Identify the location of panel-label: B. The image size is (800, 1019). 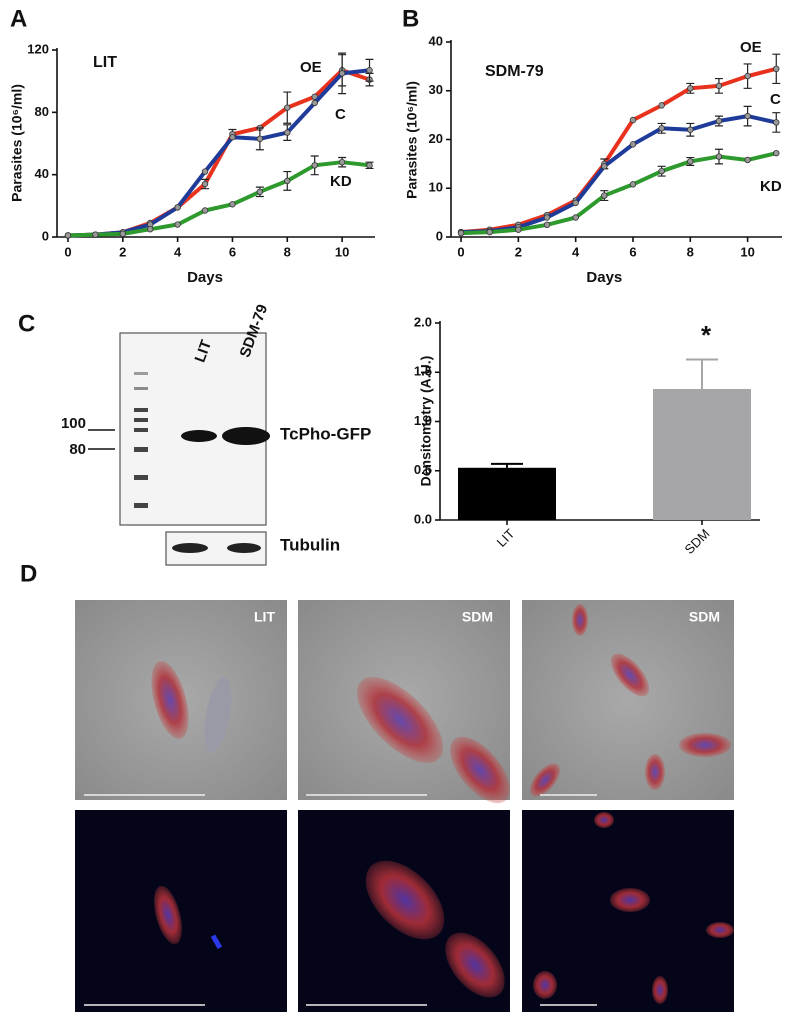
(410, 18).